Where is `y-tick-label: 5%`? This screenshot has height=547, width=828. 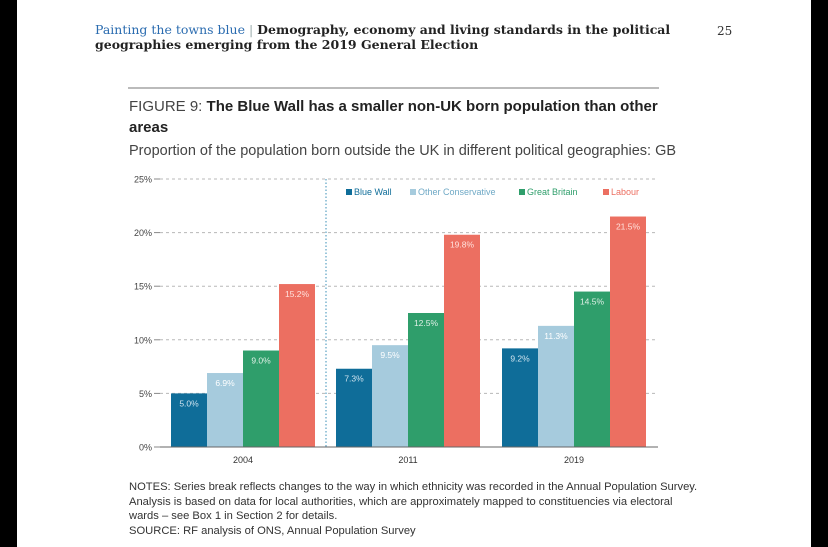
y-tick-label: 5% is located at coordinates (145, 394).